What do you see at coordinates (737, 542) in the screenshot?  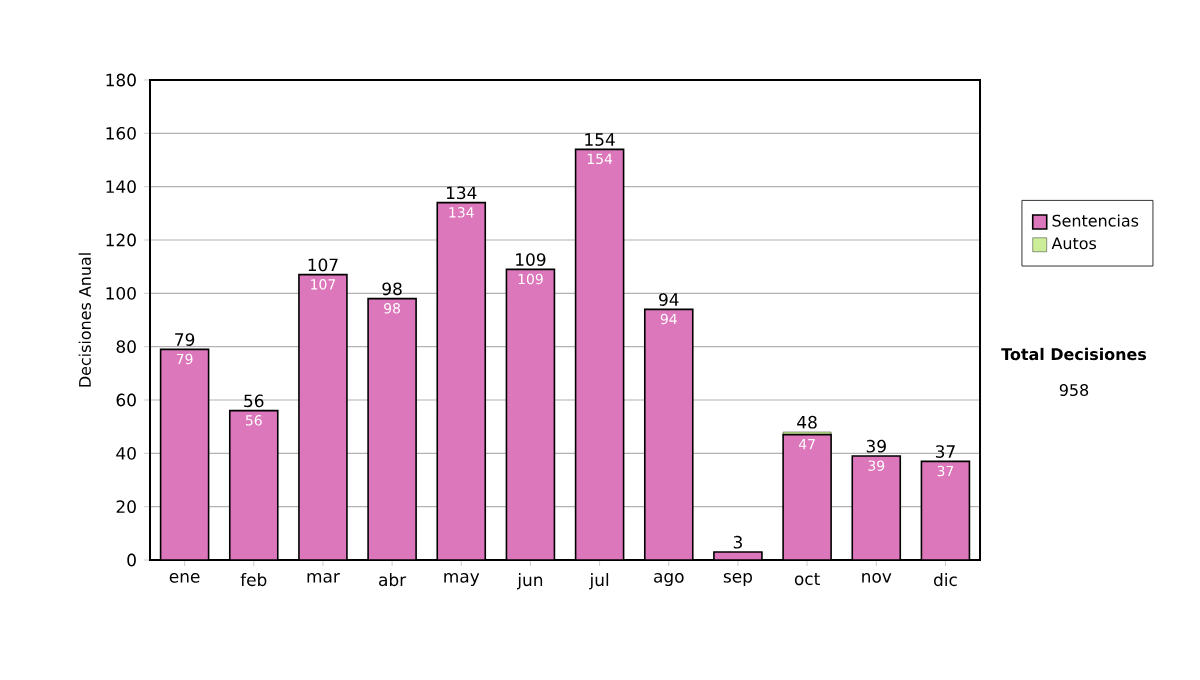 I see `total-label: 3` at bounding box center [737, 542].